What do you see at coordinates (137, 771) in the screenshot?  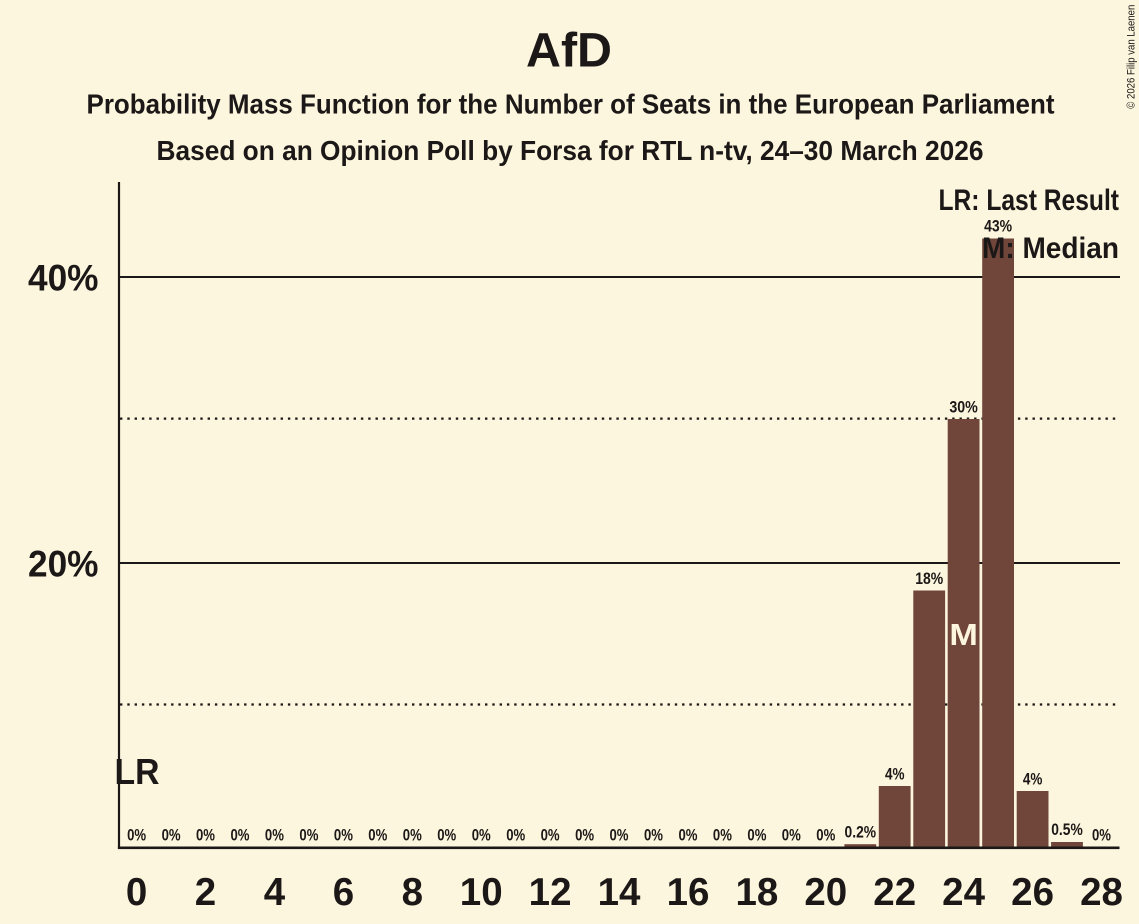 I see `svg-text: LR` at bounding box center [137, 771].